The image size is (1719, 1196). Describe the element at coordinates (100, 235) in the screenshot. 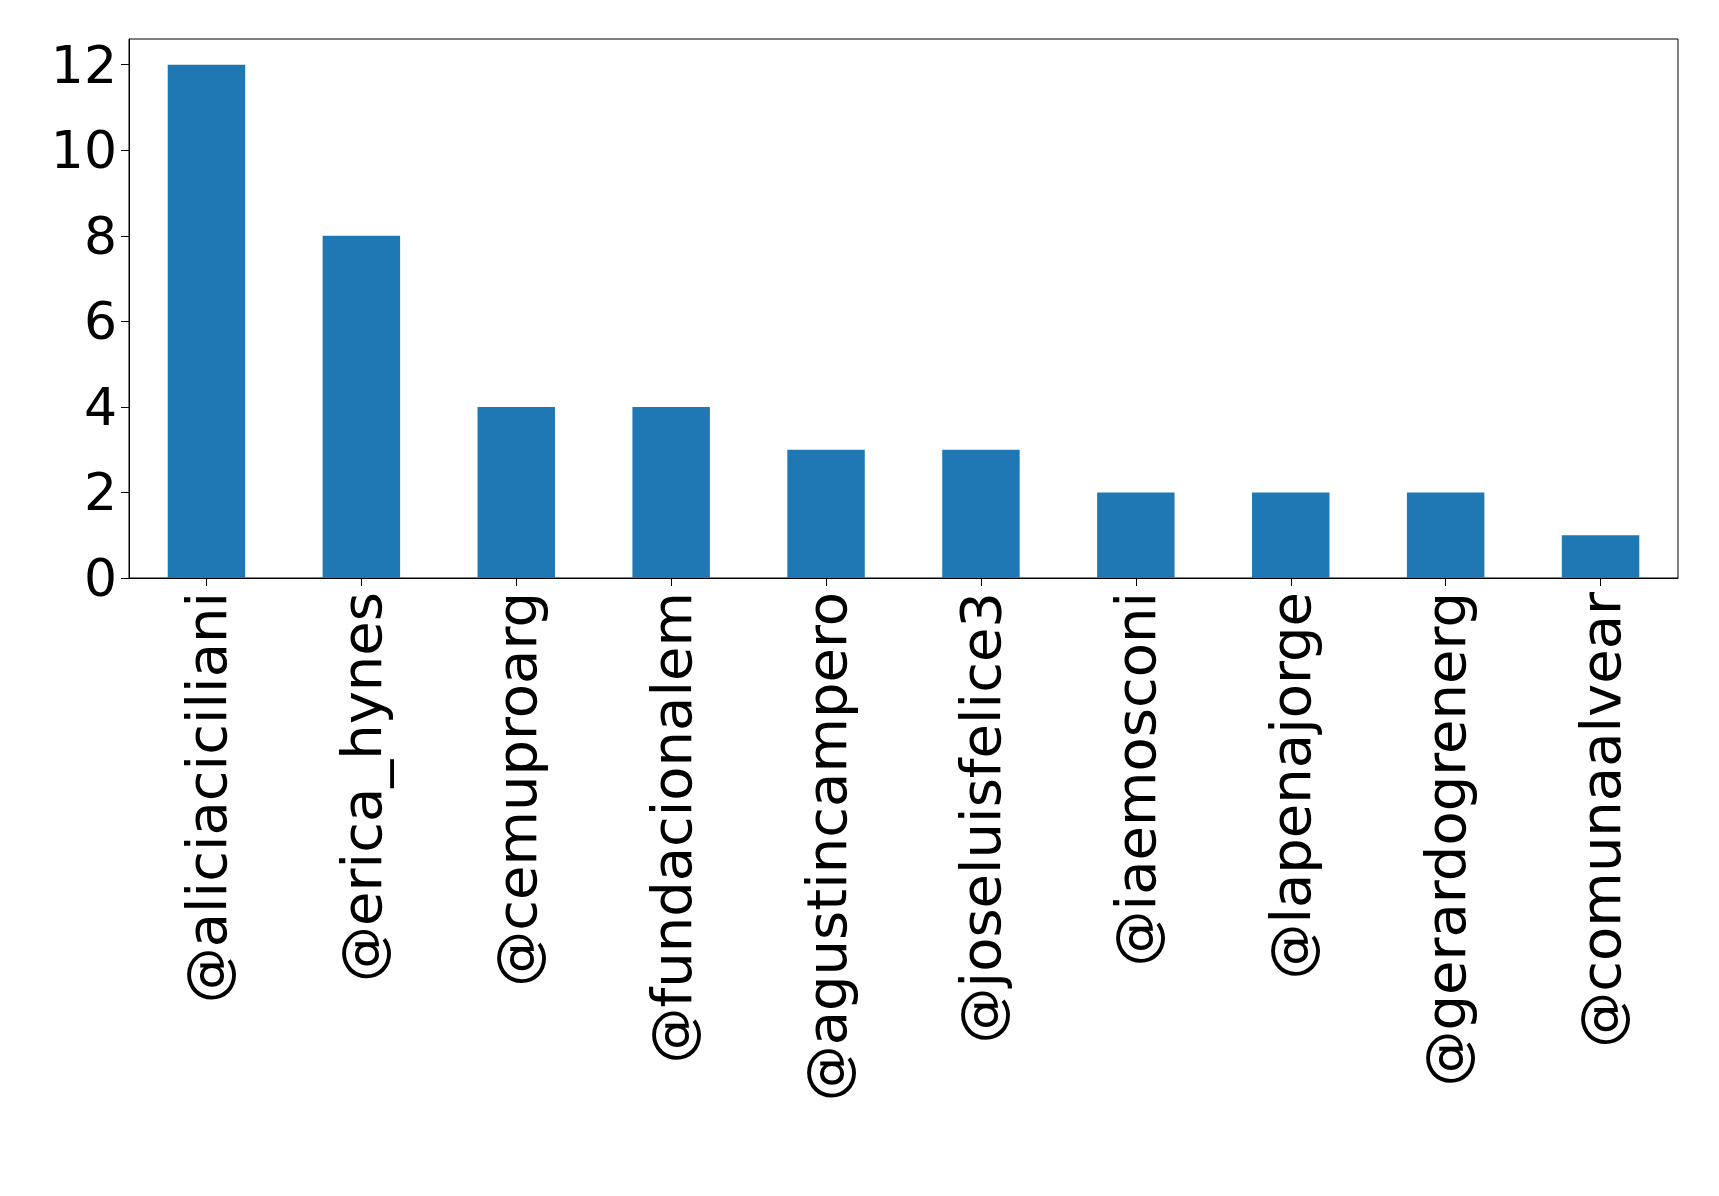

I see `y-tick-label: 8` at that location.